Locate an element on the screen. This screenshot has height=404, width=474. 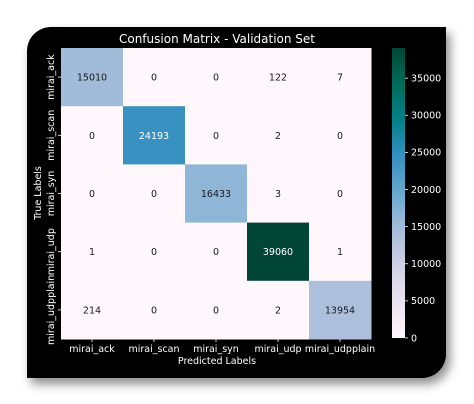
colorbar-tick-label: 0 is located at coordinates (414, 338).